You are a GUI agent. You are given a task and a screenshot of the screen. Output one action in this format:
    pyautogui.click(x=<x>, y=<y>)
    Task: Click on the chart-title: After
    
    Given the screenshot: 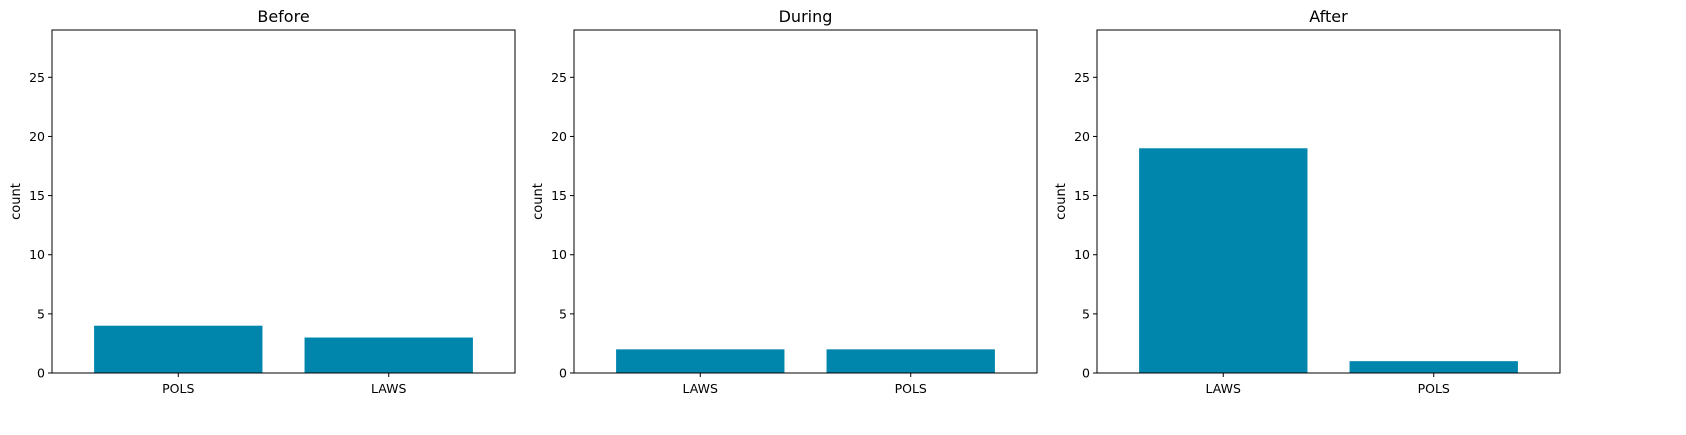 What is the action you would take?
    pyautogui.click(x=1328, y=16)
    